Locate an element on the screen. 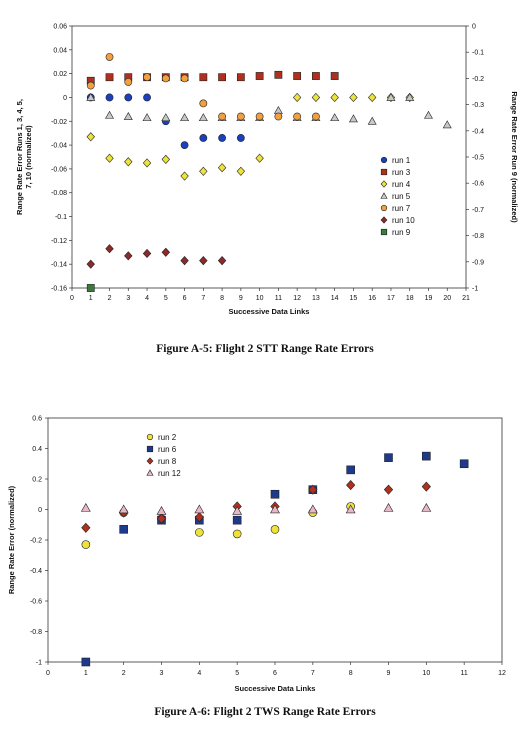  y-right-axis-label: Range Rate Error Run 9 (normalized) is located at coordinates (514, 157).